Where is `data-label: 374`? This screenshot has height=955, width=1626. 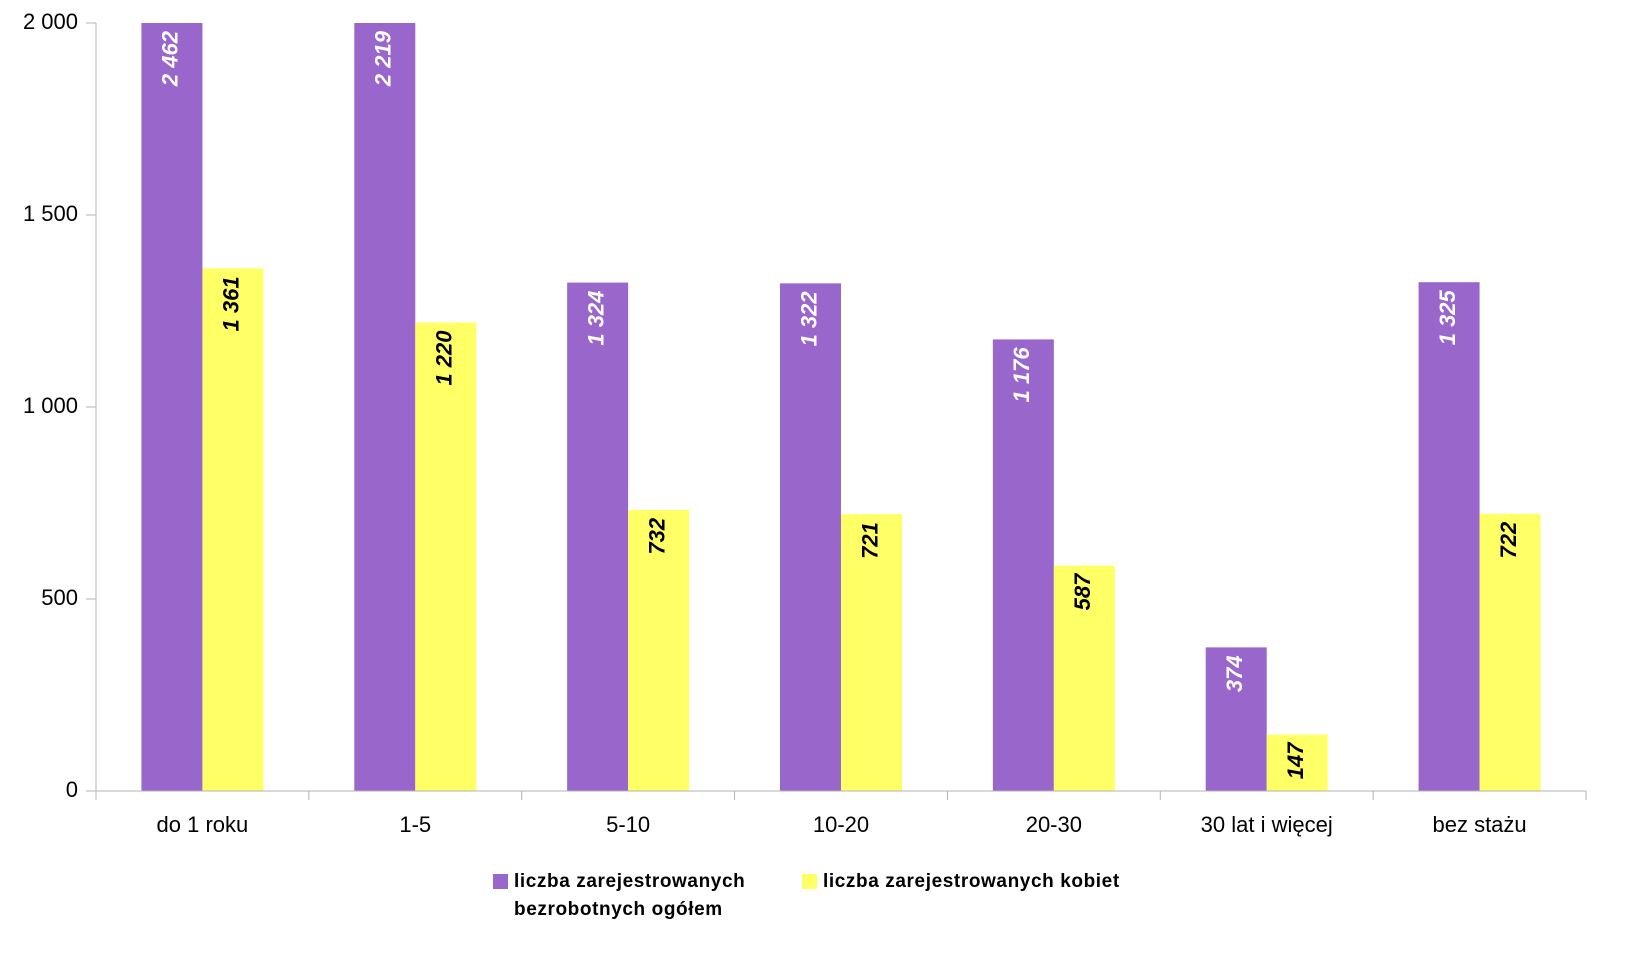 data-label: 374 is located at coordinates (1234, 673).